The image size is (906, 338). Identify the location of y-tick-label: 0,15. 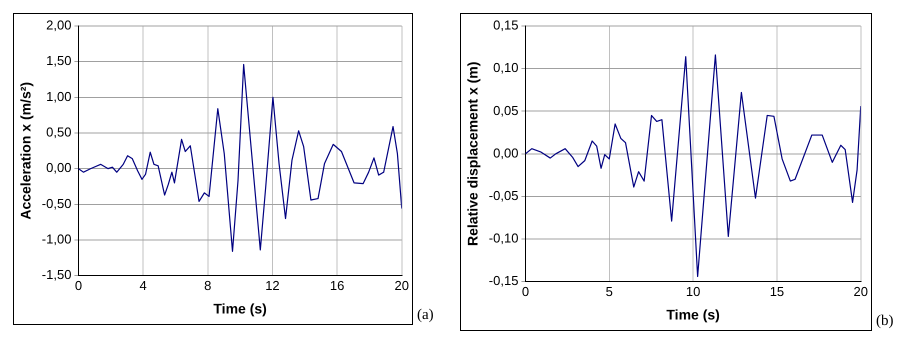
(505, 25).